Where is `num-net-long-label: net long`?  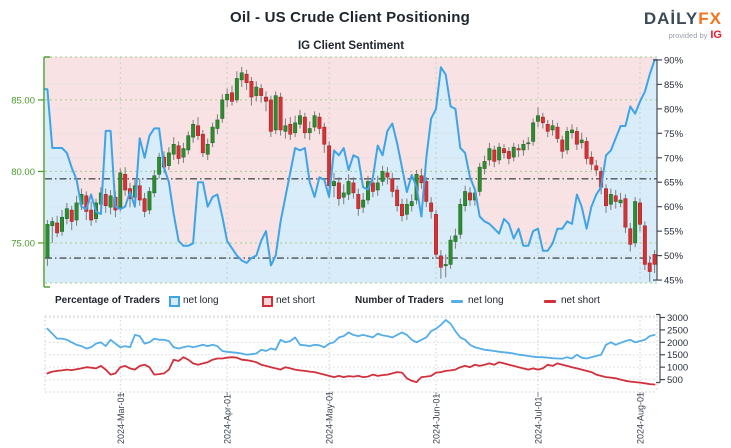 num-net-long-label: net long is located at coordinates (486, 300).